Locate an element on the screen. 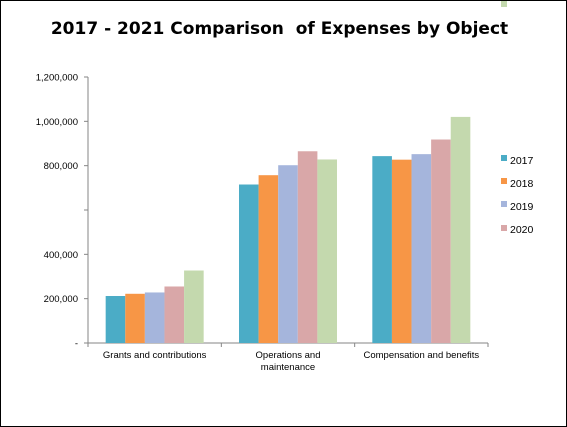 The width and height of the screenshot is (567, 427). x-category-label: maintenance is located at coordinates (288, 367).